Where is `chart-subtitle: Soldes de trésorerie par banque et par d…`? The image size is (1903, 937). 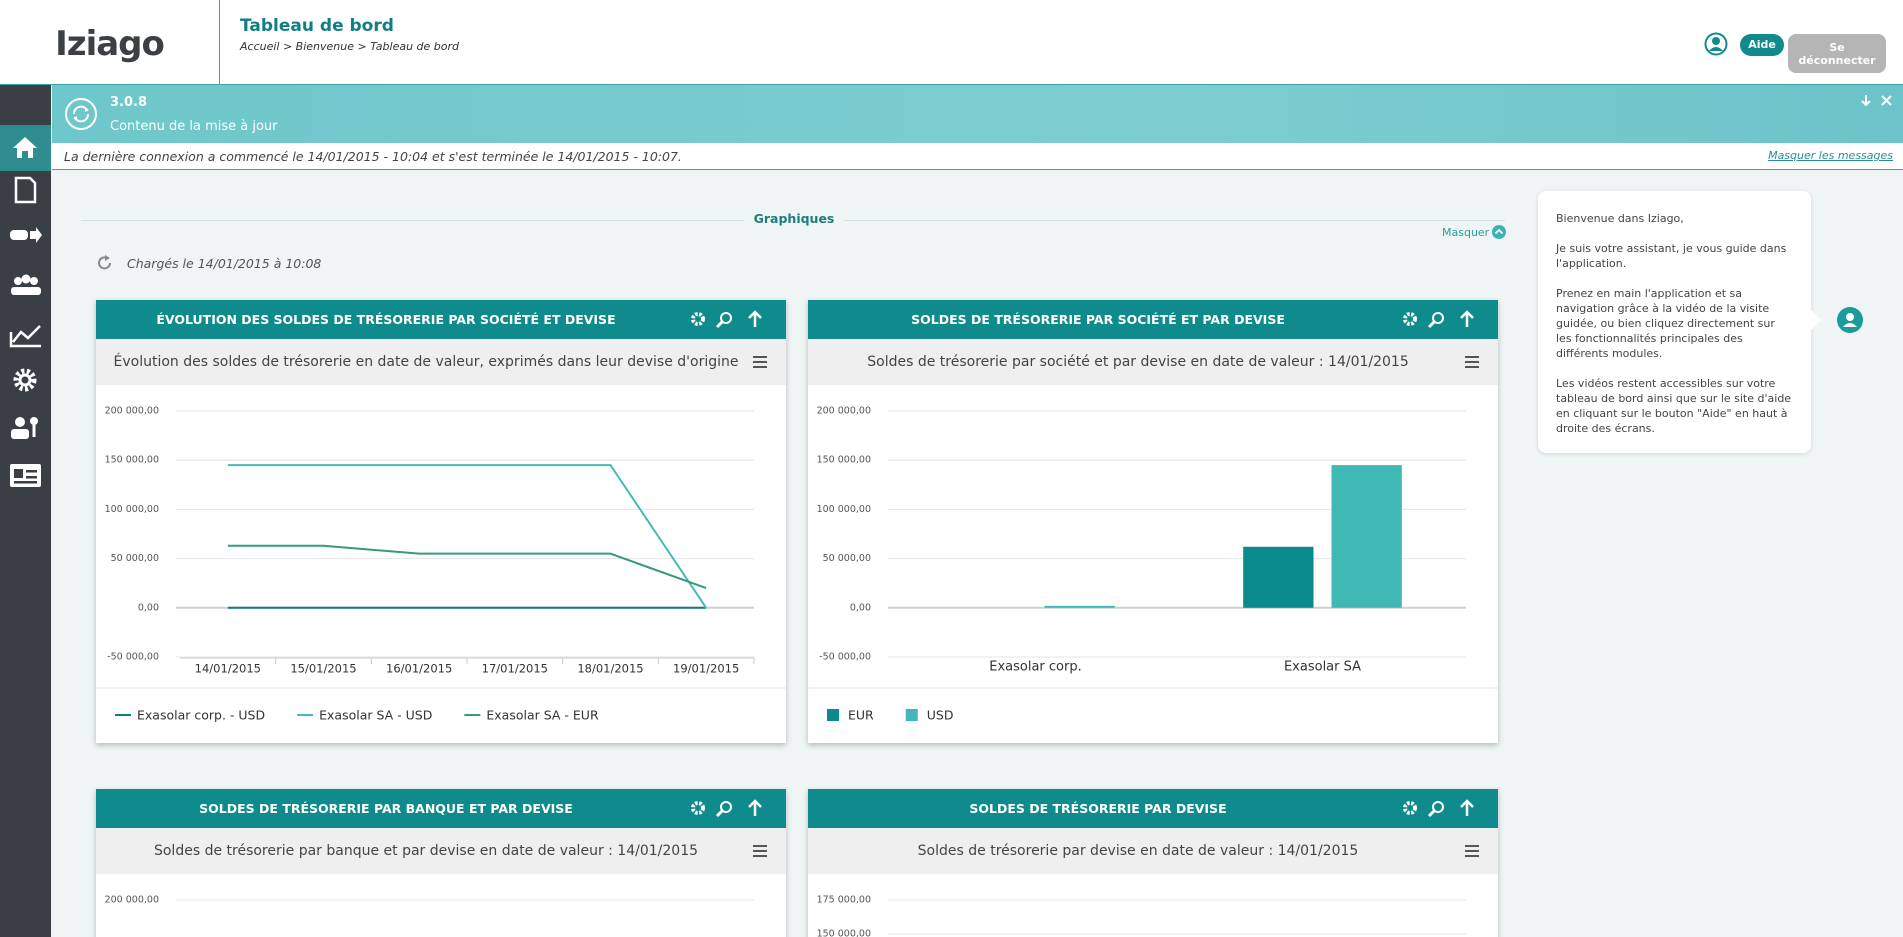
chart-subtitle: Soldes de trésorerie par banque et par d… is located at coordinates (441, 851).